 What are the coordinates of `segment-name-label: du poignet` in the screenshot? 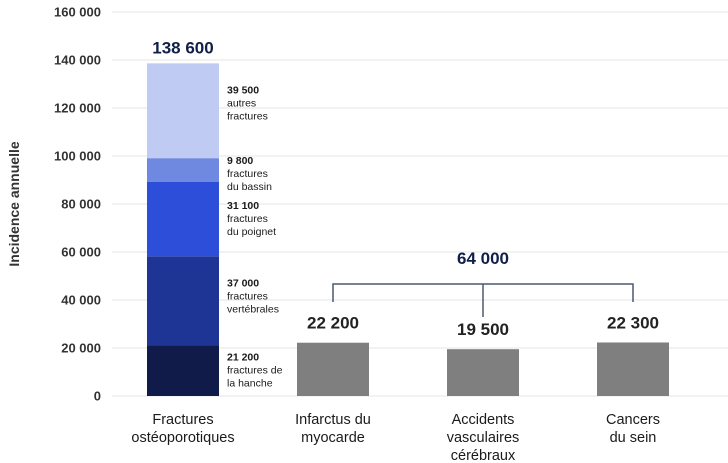 It's located at (251, 232).